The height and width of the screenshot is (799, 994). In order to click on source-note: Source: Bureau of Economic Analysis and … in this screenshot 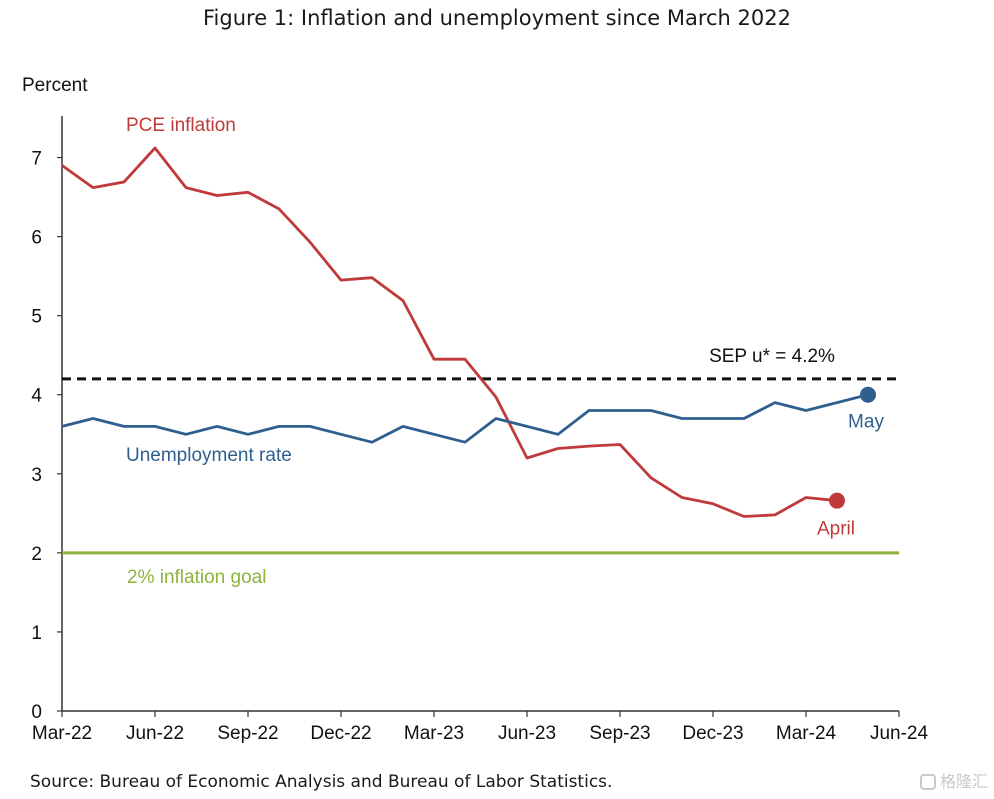, I will do `click(321, 782)`.